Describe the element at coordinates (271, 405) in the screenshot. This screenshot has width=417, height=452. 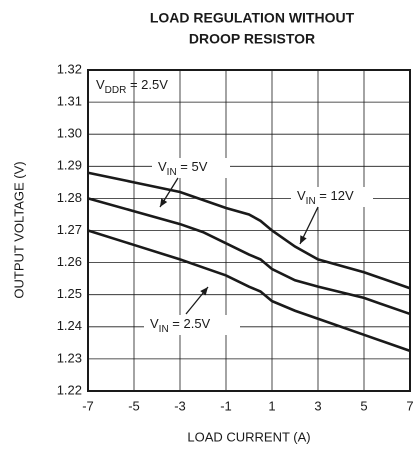
I see `x-tick-label: 1` at that location.